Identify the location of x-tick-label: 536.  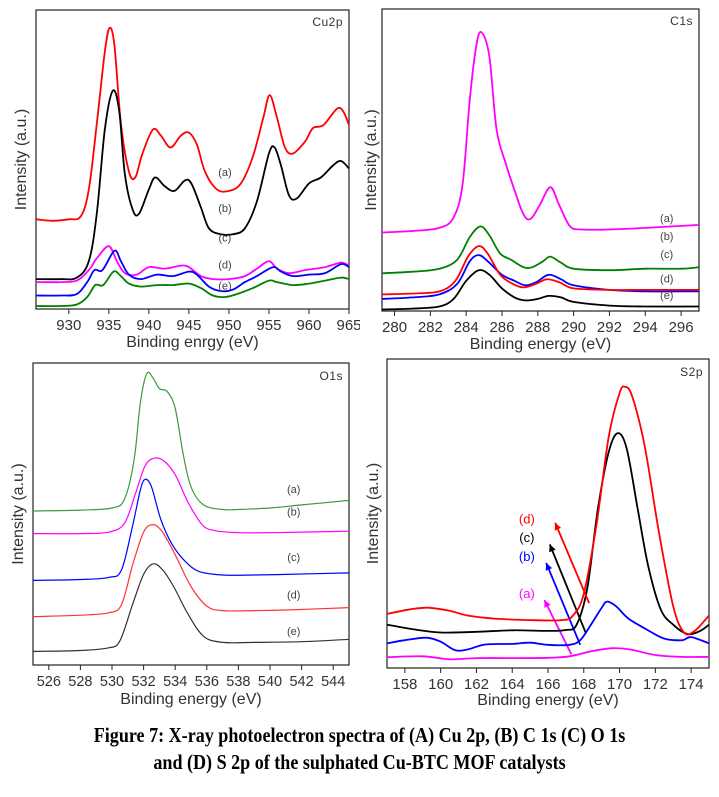
(207, 682).